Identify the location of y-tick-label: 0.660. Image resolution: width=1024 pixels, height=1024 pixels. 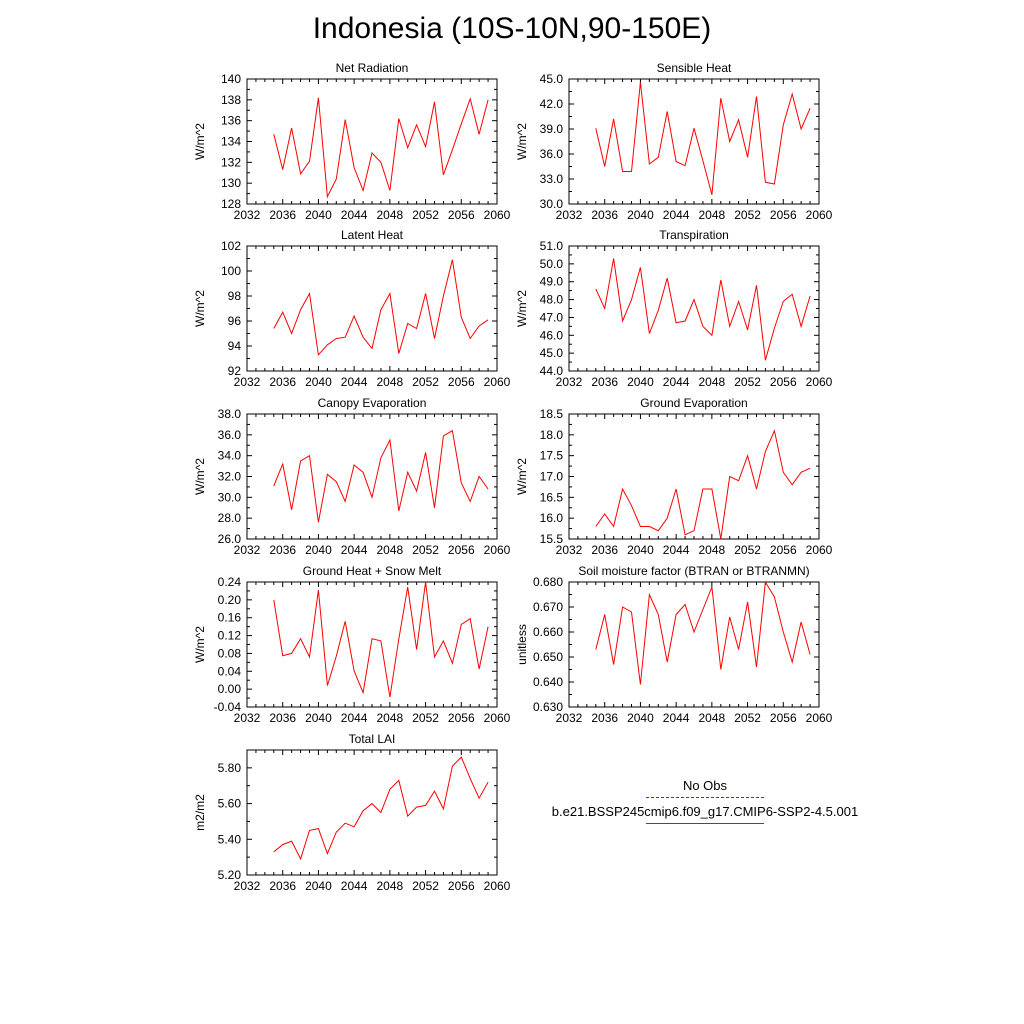
(548, 632).